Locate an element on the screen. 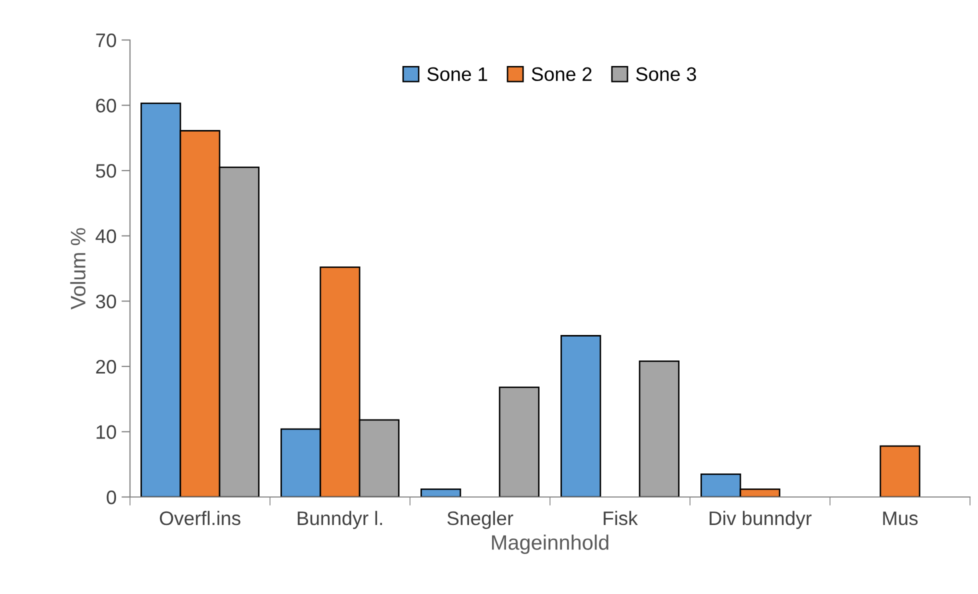 The width and height of the screenshot is (978, 594). y-tick-label: 60 is located at coordinates (106, 105).